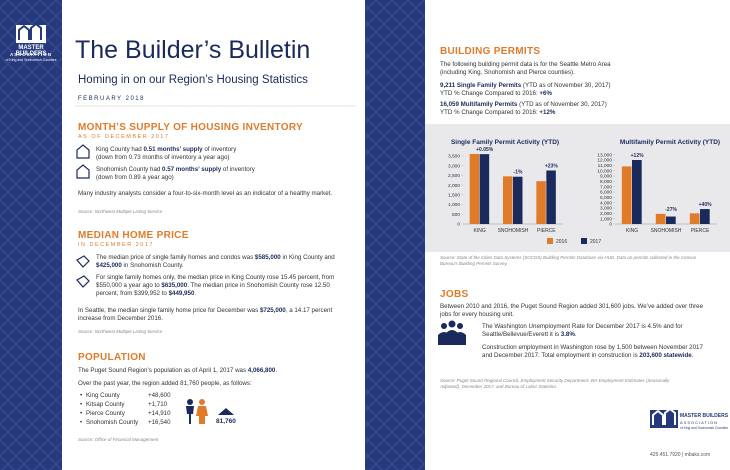 The height and width of the screenshot is (470, 730). What do you see at coordinates (111, 99) in the screenshot?
I see `date: FEBRUARY 2018` at bounding box center [111, 99].